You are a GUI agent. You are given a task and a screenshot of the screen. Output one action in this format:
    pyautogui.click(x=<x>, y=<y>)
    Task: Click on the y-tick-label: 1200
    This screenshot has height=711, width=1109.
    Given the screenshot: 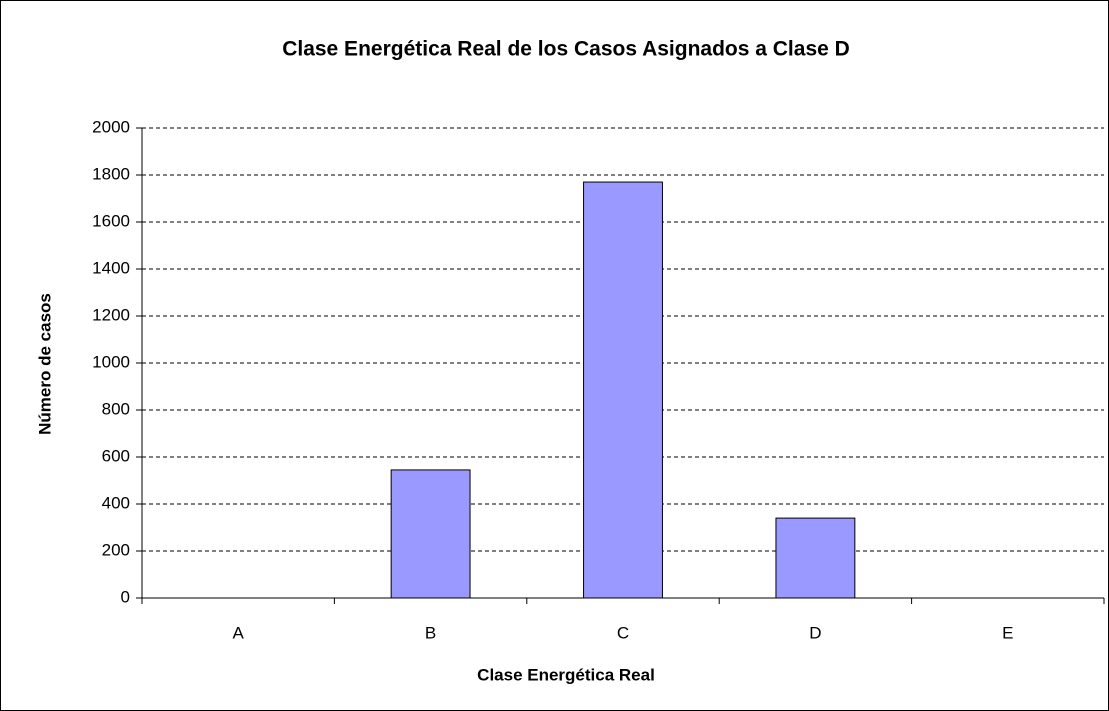 What is the action you would take?
    pyautogui.click(x=111, y=314)
    